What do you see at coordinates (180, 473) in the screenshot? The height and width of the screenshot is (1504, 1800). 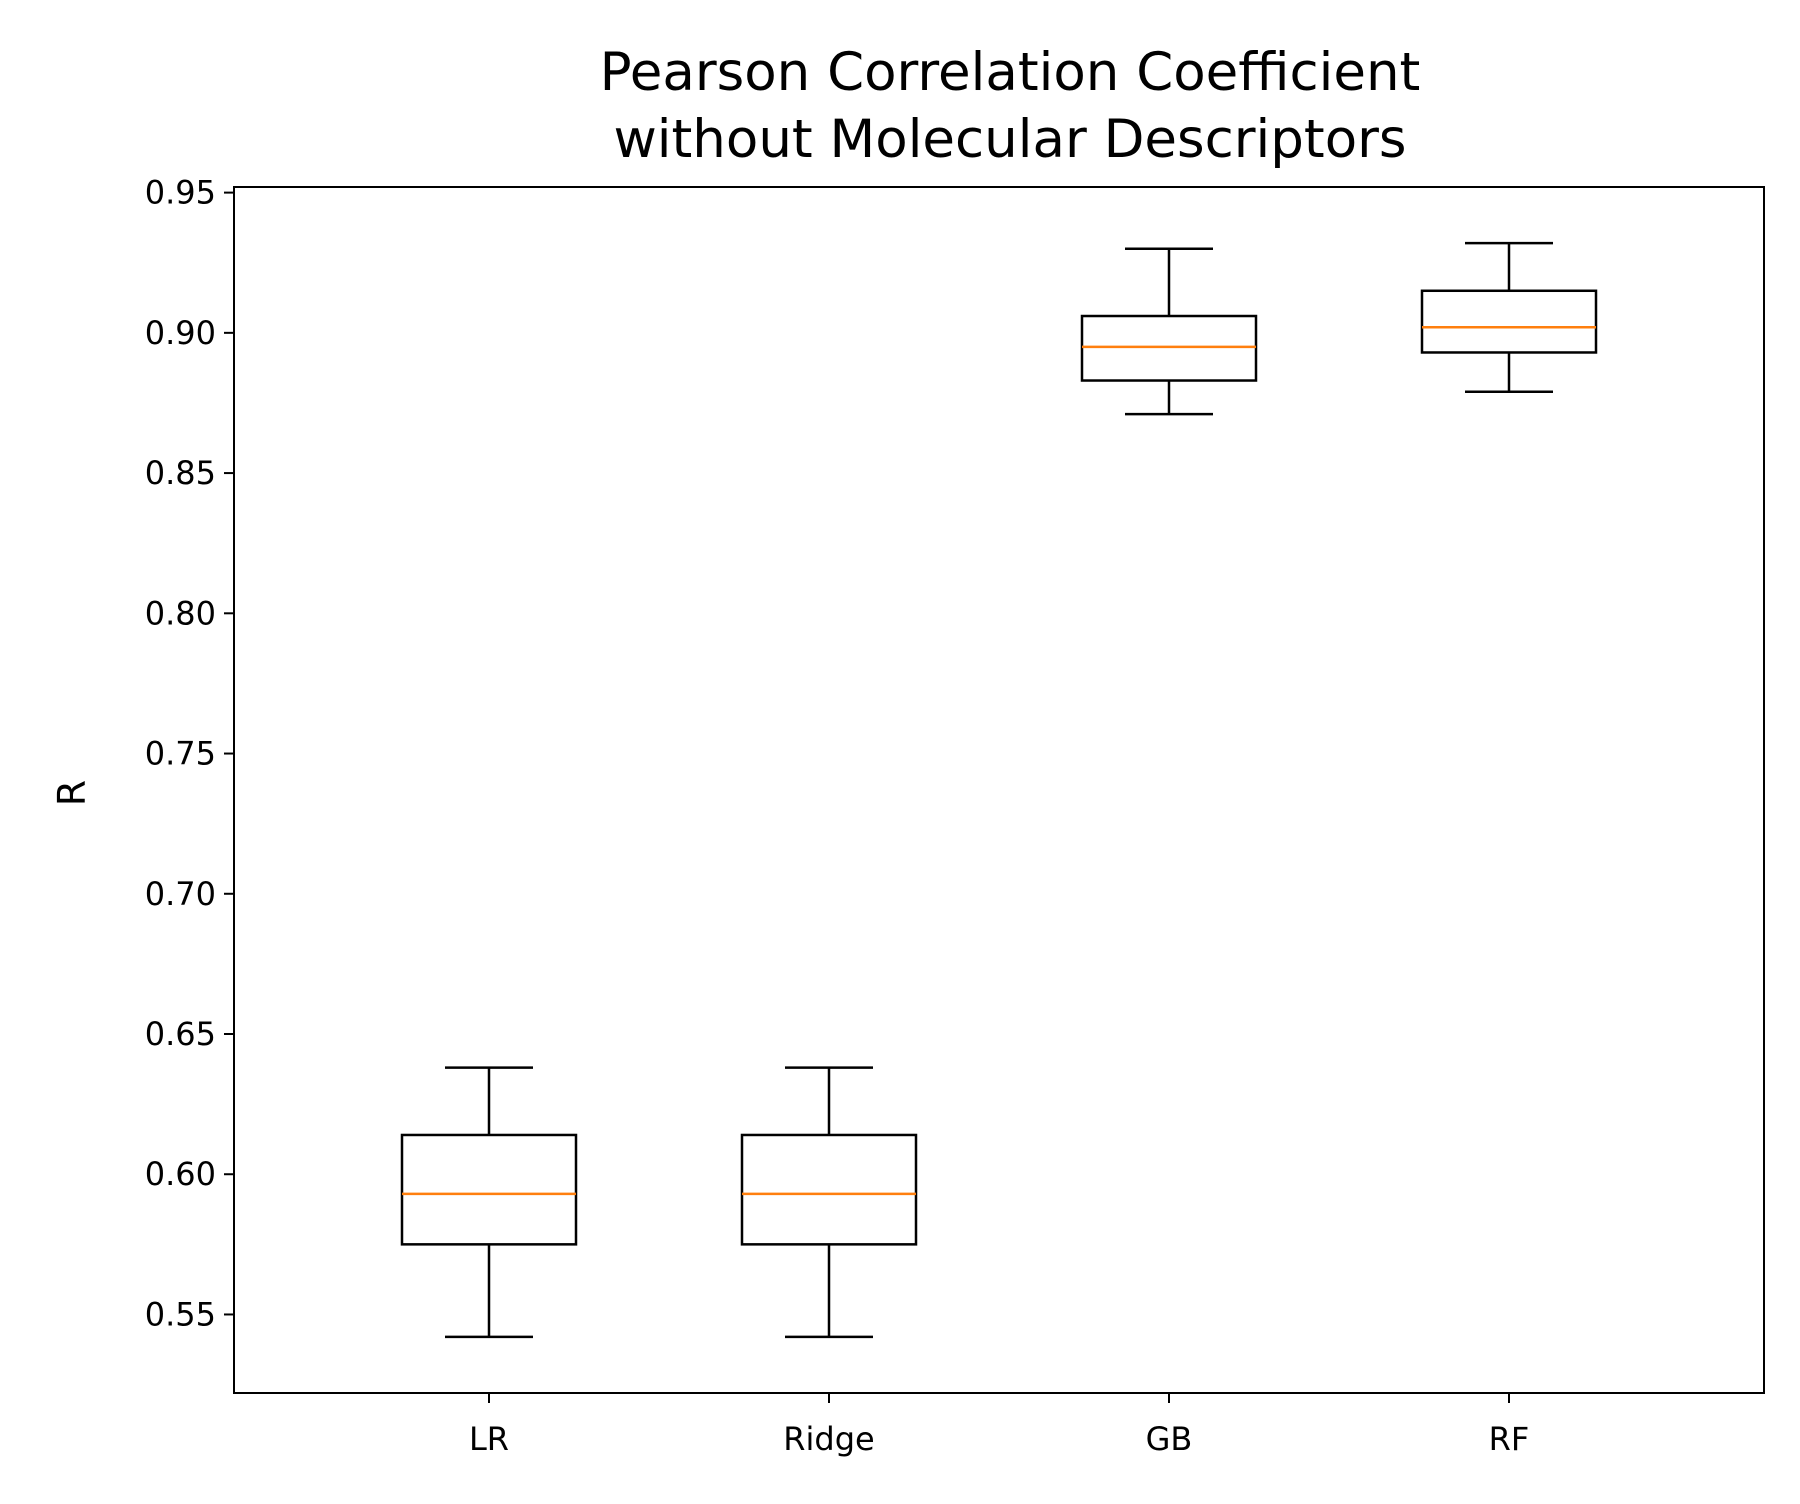 I see `y-tick-label: 0.85` at bounding box center [180, 473].